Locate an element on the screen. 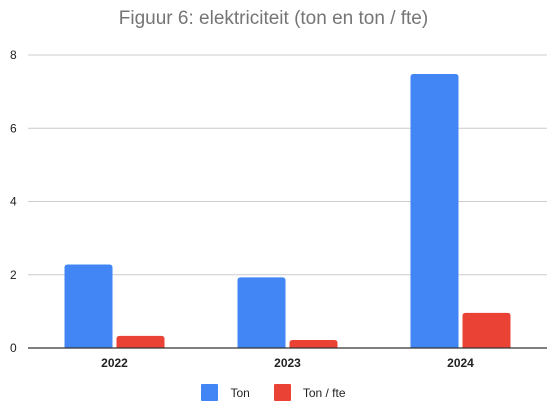  y-tick-label: 0 is located at coordinates (13, 348).